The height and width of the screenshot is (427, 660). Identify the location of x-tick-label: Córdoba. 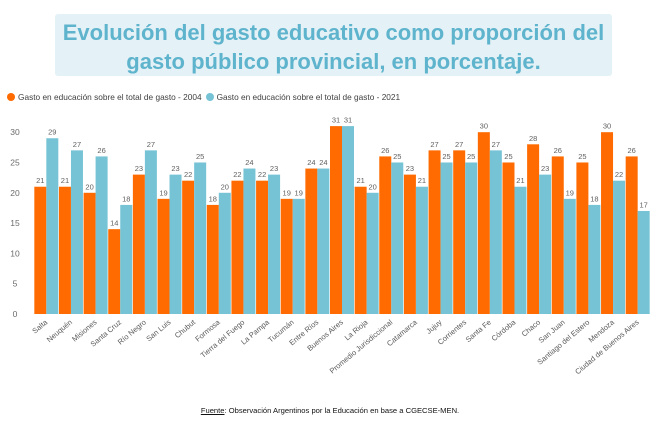
(504, 330).